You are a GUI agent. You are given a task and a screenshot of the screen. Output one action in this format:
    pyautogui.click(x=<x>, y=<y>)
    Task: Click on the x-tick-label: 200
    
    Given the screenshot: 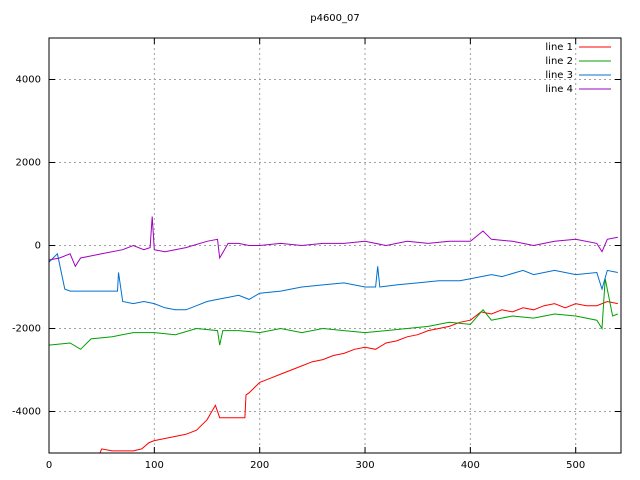 What is the action you would take?
    pyautogui.click(x=259, y=465)
    